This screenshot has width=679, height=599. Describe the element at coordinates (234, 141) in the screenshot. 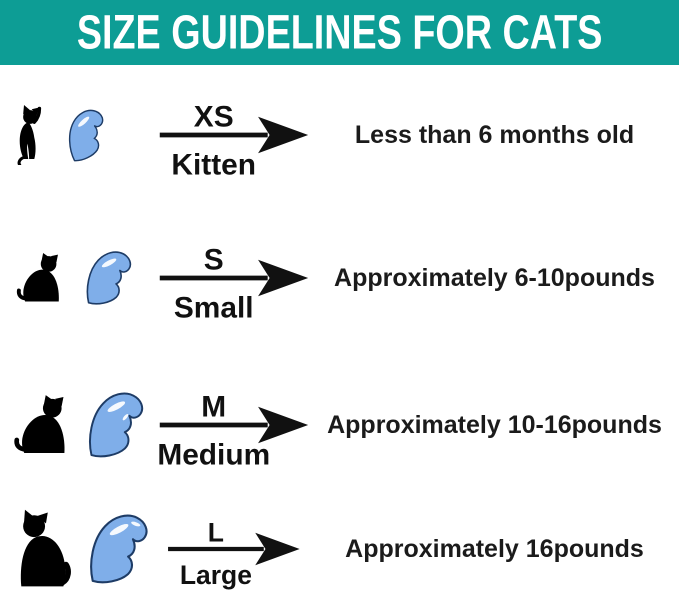

I see `size-arrow: XS Kitten` at that location.